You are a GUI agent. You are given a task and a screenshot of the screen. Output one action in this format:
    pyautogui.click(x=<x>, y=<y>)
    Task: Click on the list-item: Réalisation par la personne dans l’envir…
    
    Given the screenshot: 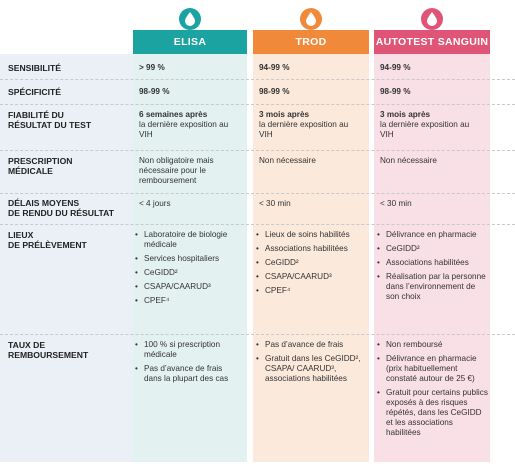 What is the action you would take?
    pyautogui.click(x=432, y=287)
    